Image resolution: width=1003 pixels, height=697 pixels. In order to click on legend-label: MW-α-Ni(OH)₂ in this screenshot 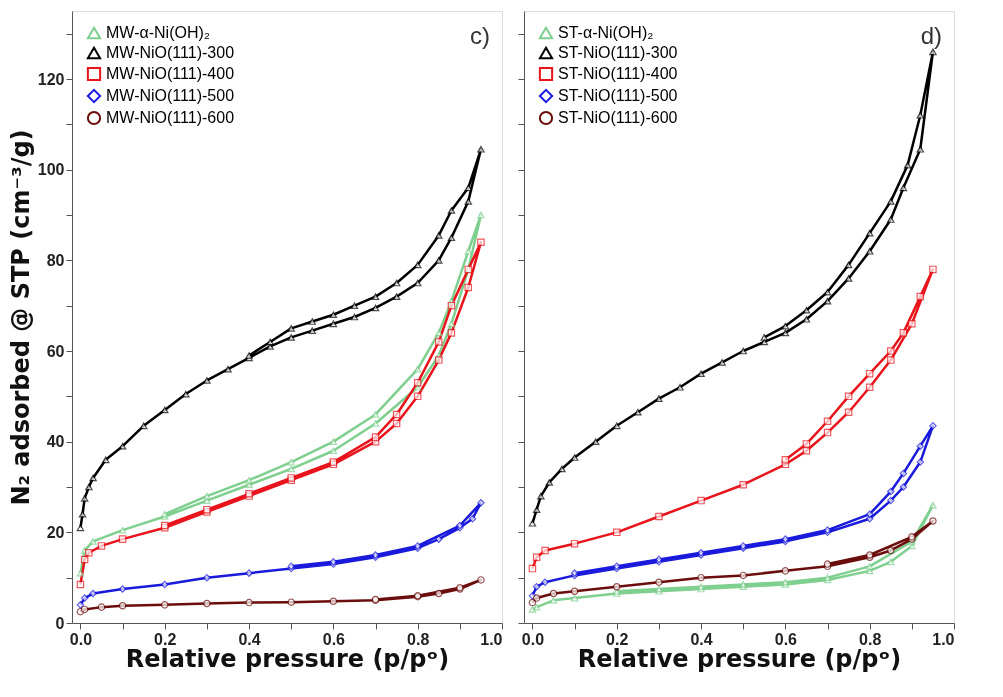, I will do `click(158, 32)`.